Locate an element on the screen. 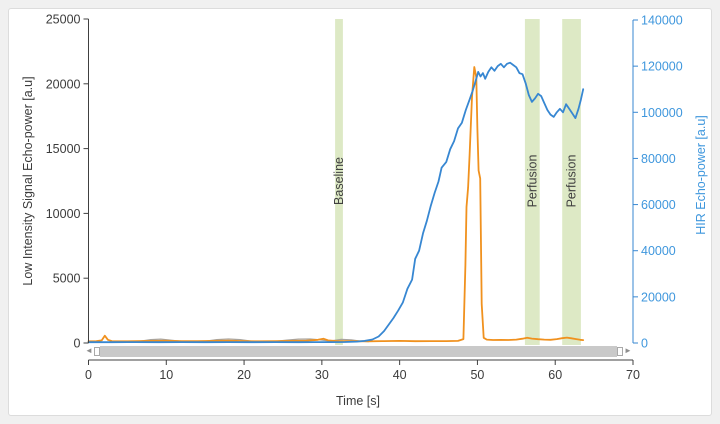  annotation-label: Baseline is located at coordinates (339, 181).